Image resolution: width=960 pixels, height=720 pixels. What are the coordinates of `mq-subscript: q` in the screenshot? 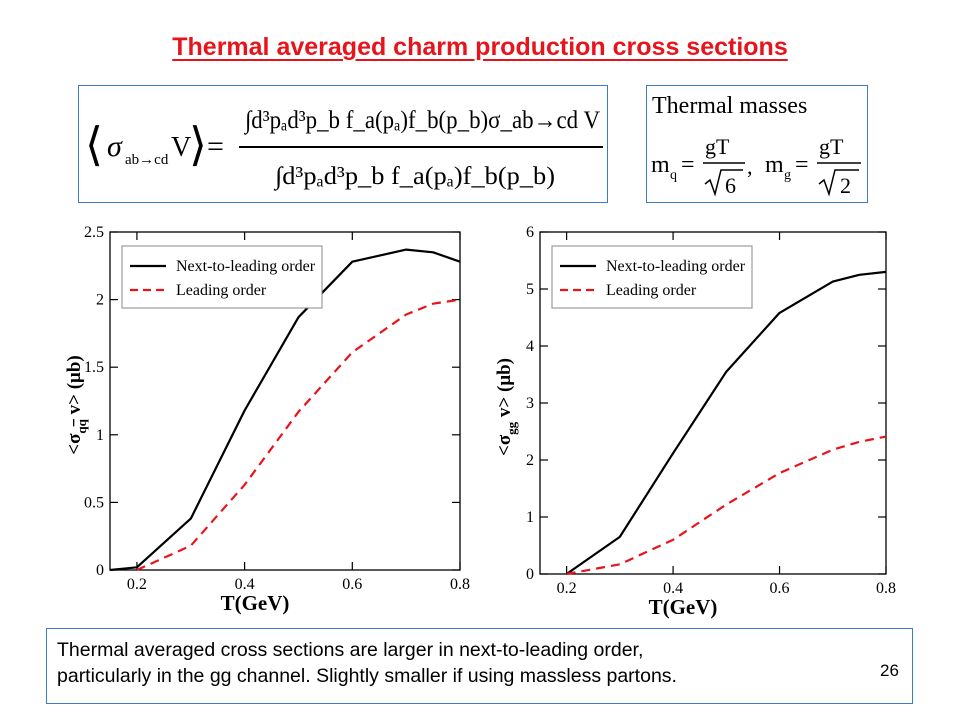 It's located at (673, 175).